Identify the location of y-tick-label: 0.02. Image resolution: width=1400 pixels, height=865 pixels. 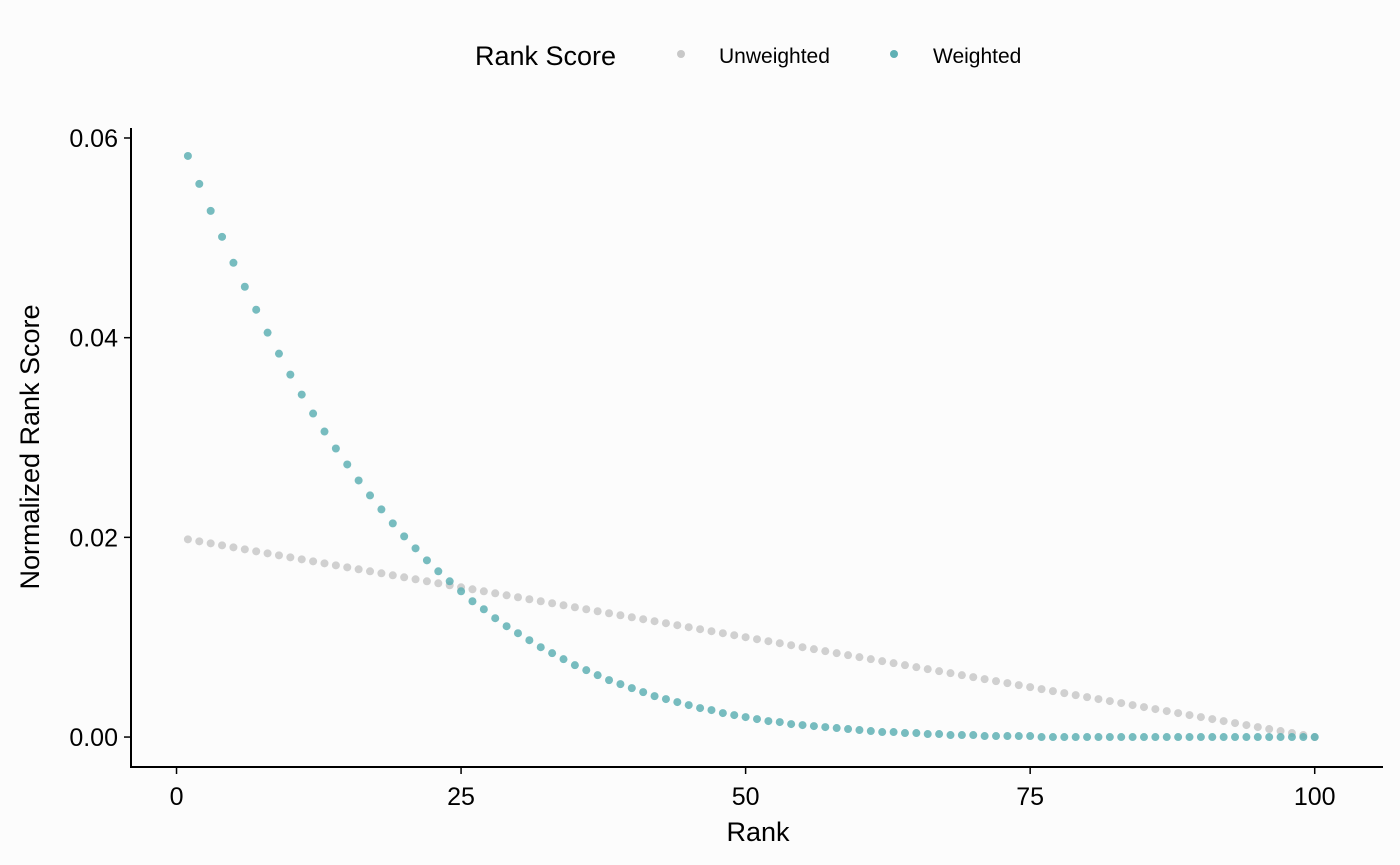
(93, 538).